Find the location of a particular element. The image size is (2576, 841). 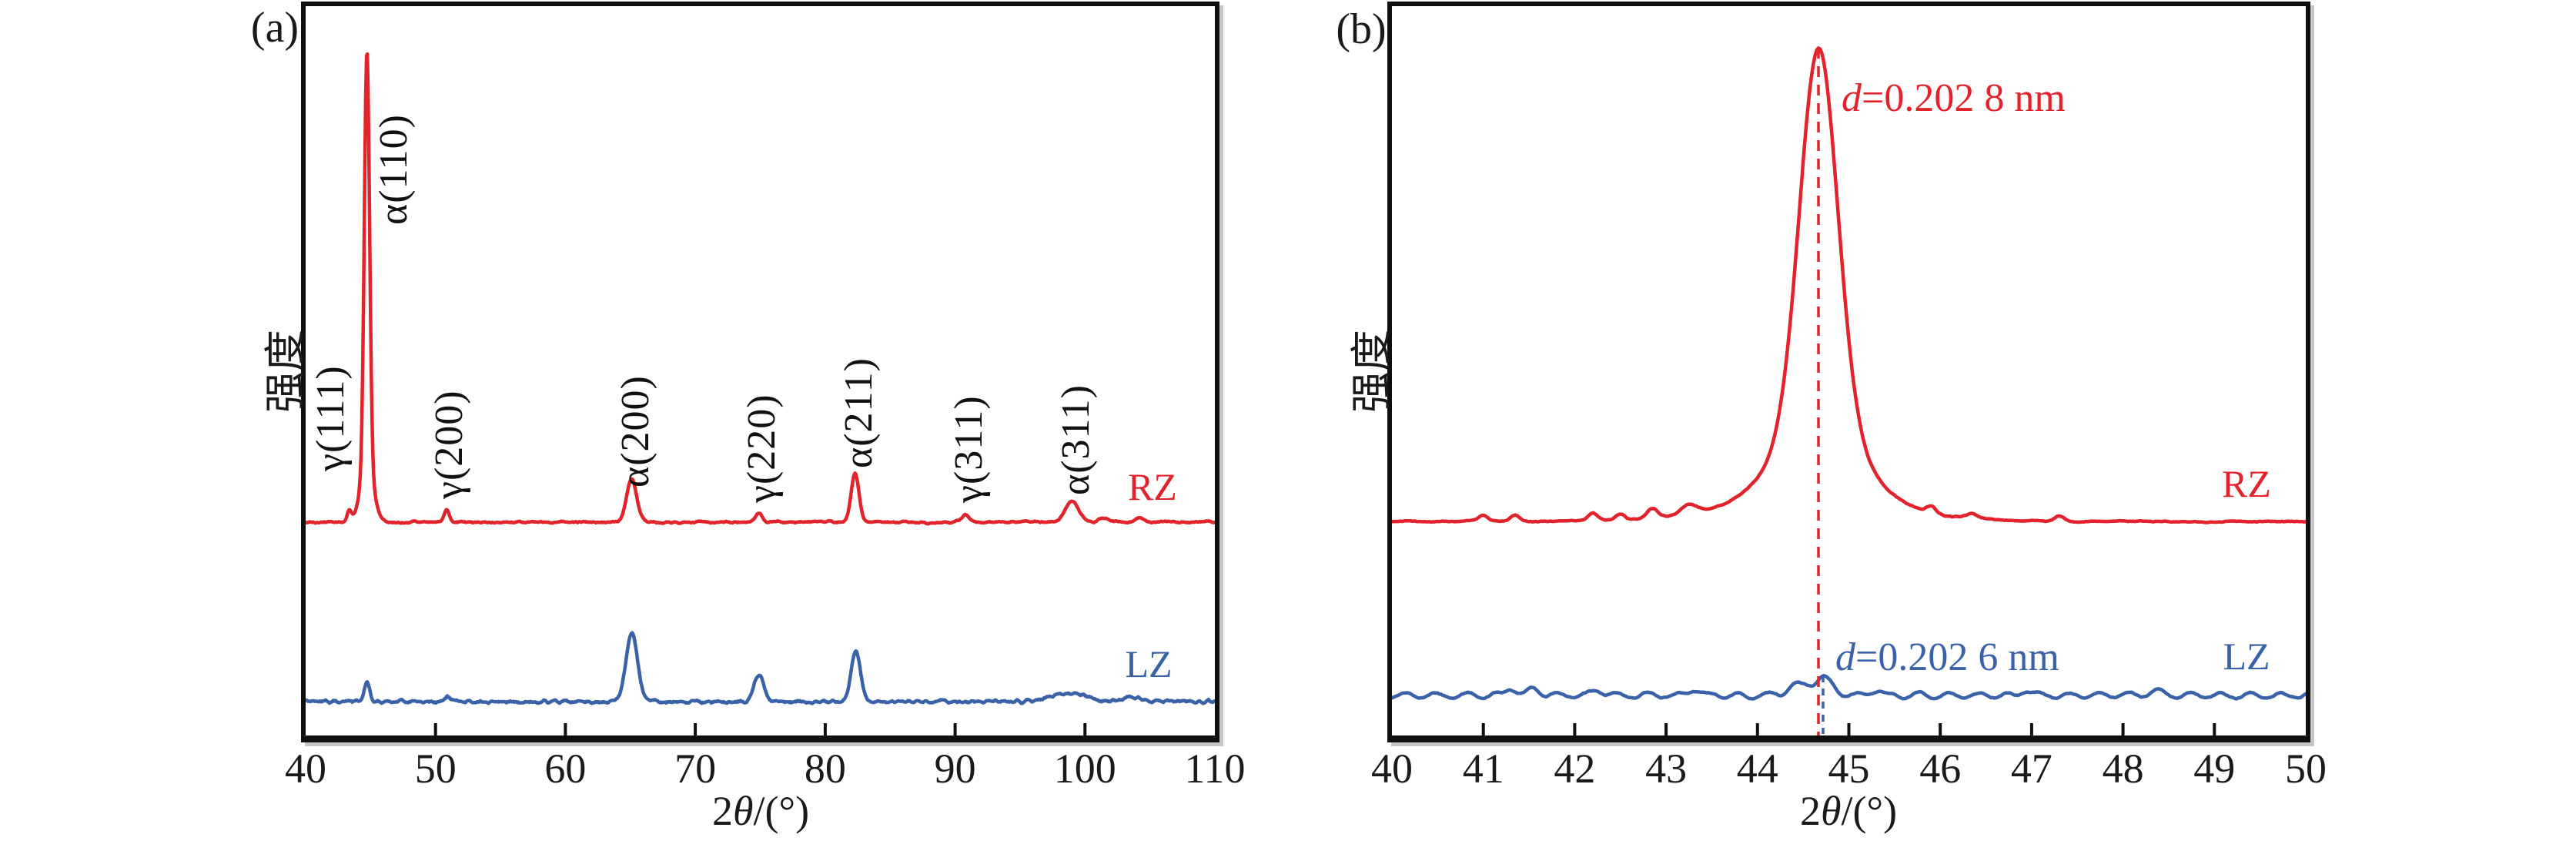

x-axis-tick-label: 43 is located at coordinates (1667, 769).